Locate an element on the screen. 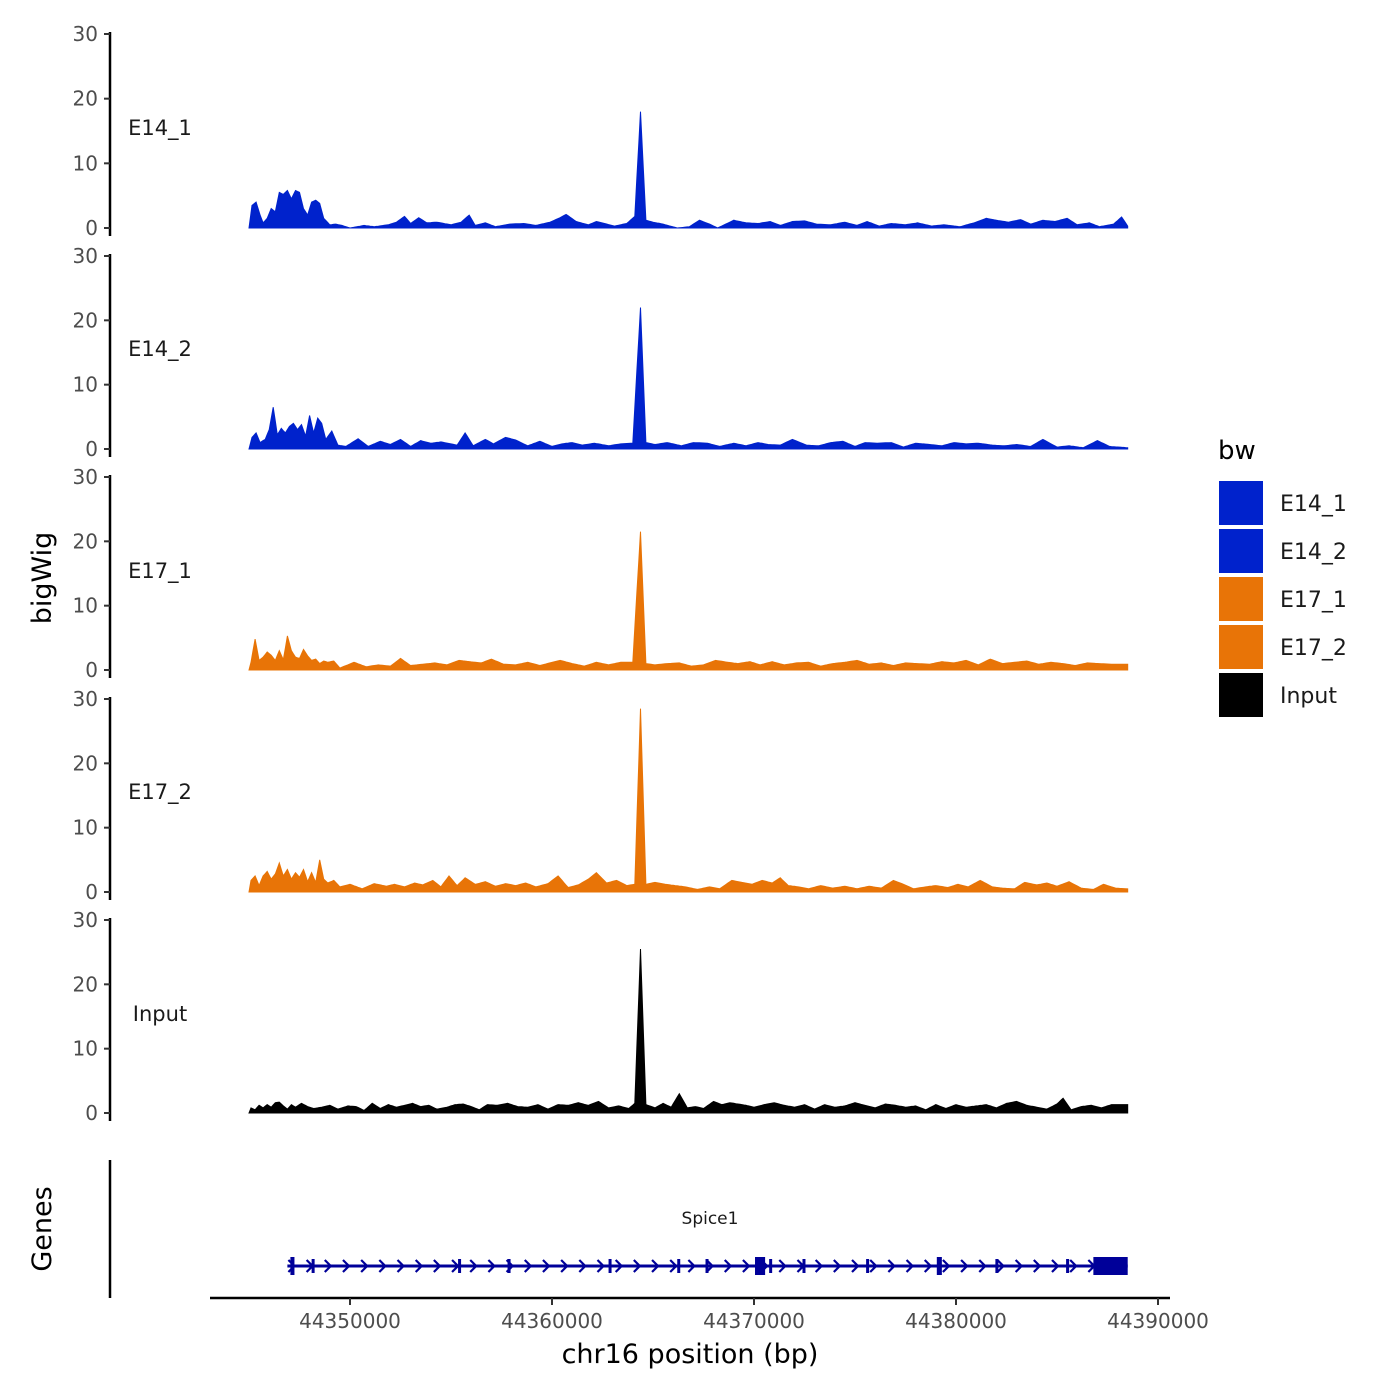 The width and height of the screenshot is (1400, 1400). gene-label: Spice1 is located at coordinates (710, 1219).